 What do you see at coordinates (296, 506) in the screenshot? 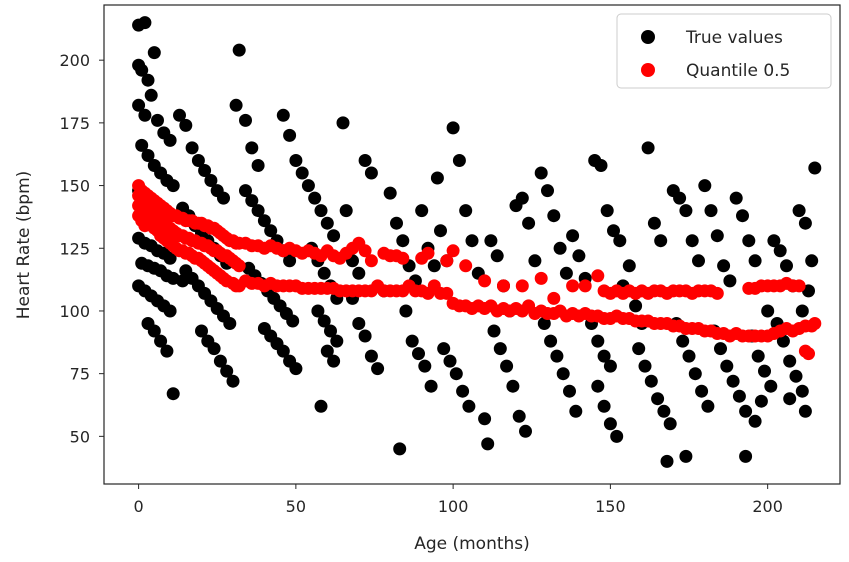
I see `x-tick-label: 50` at bounding box center [296, 506].